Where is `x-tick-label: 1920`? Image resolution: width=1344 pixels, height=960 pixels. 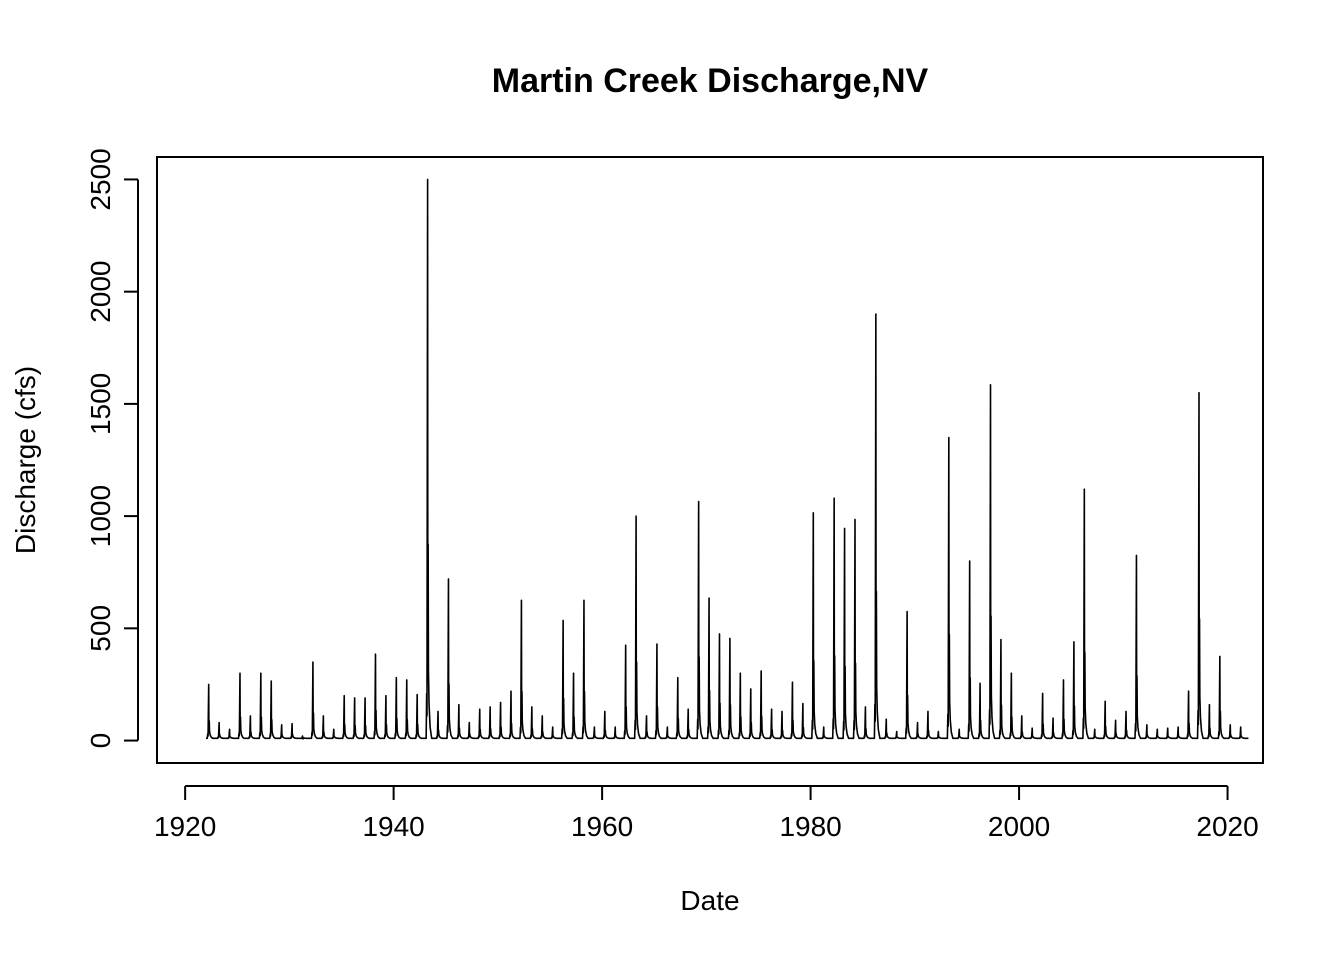
x-tick-label: 1920 is located at coordinates (185, 826).